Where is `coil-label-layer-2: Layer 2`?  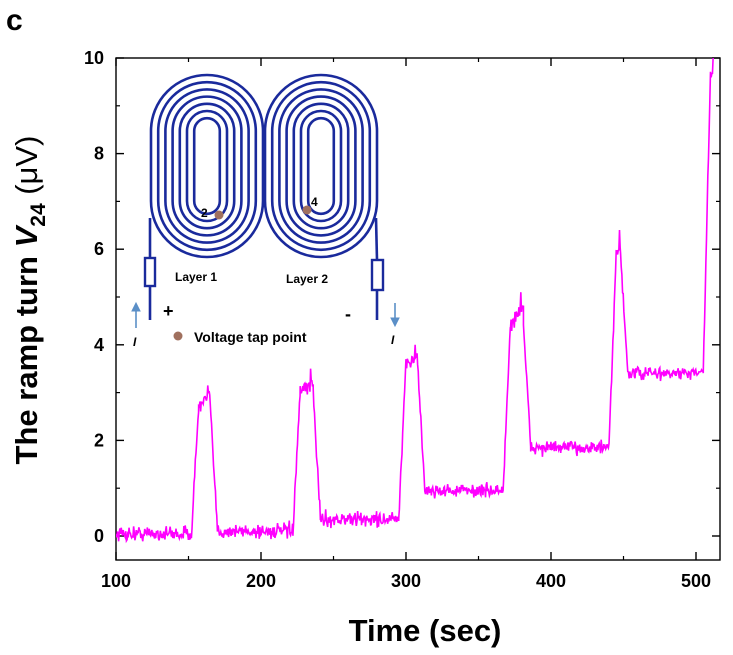 coil-label-layer-2: Layer 2 is located at coordinates (307, 279).